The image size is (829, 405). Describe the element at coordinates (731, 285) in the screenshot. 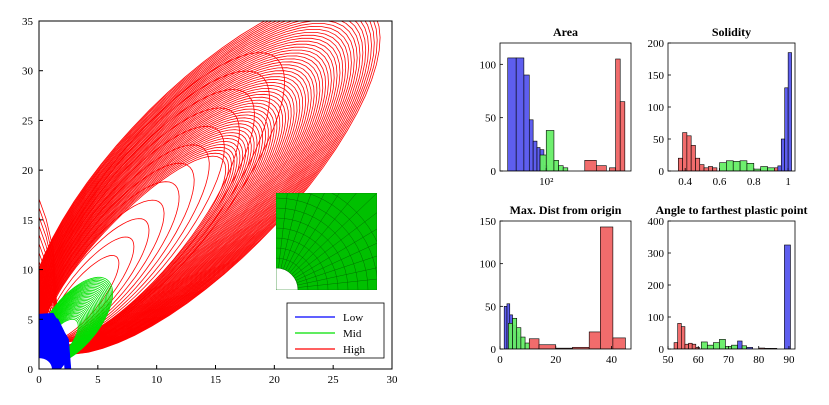

I see `angle-axes-box` at that location.